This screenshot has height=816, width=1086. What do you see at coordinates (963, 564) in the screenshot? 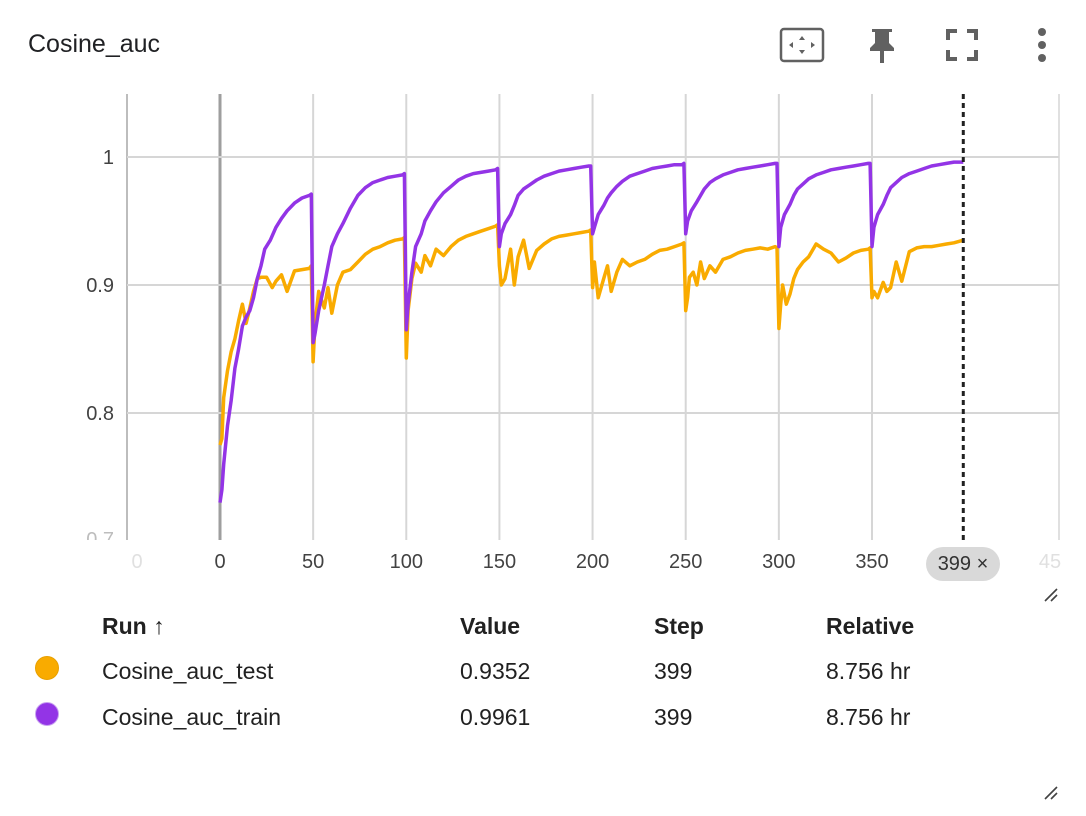
I see `step-chip: 399 ×` at bounding box center [963, 564].